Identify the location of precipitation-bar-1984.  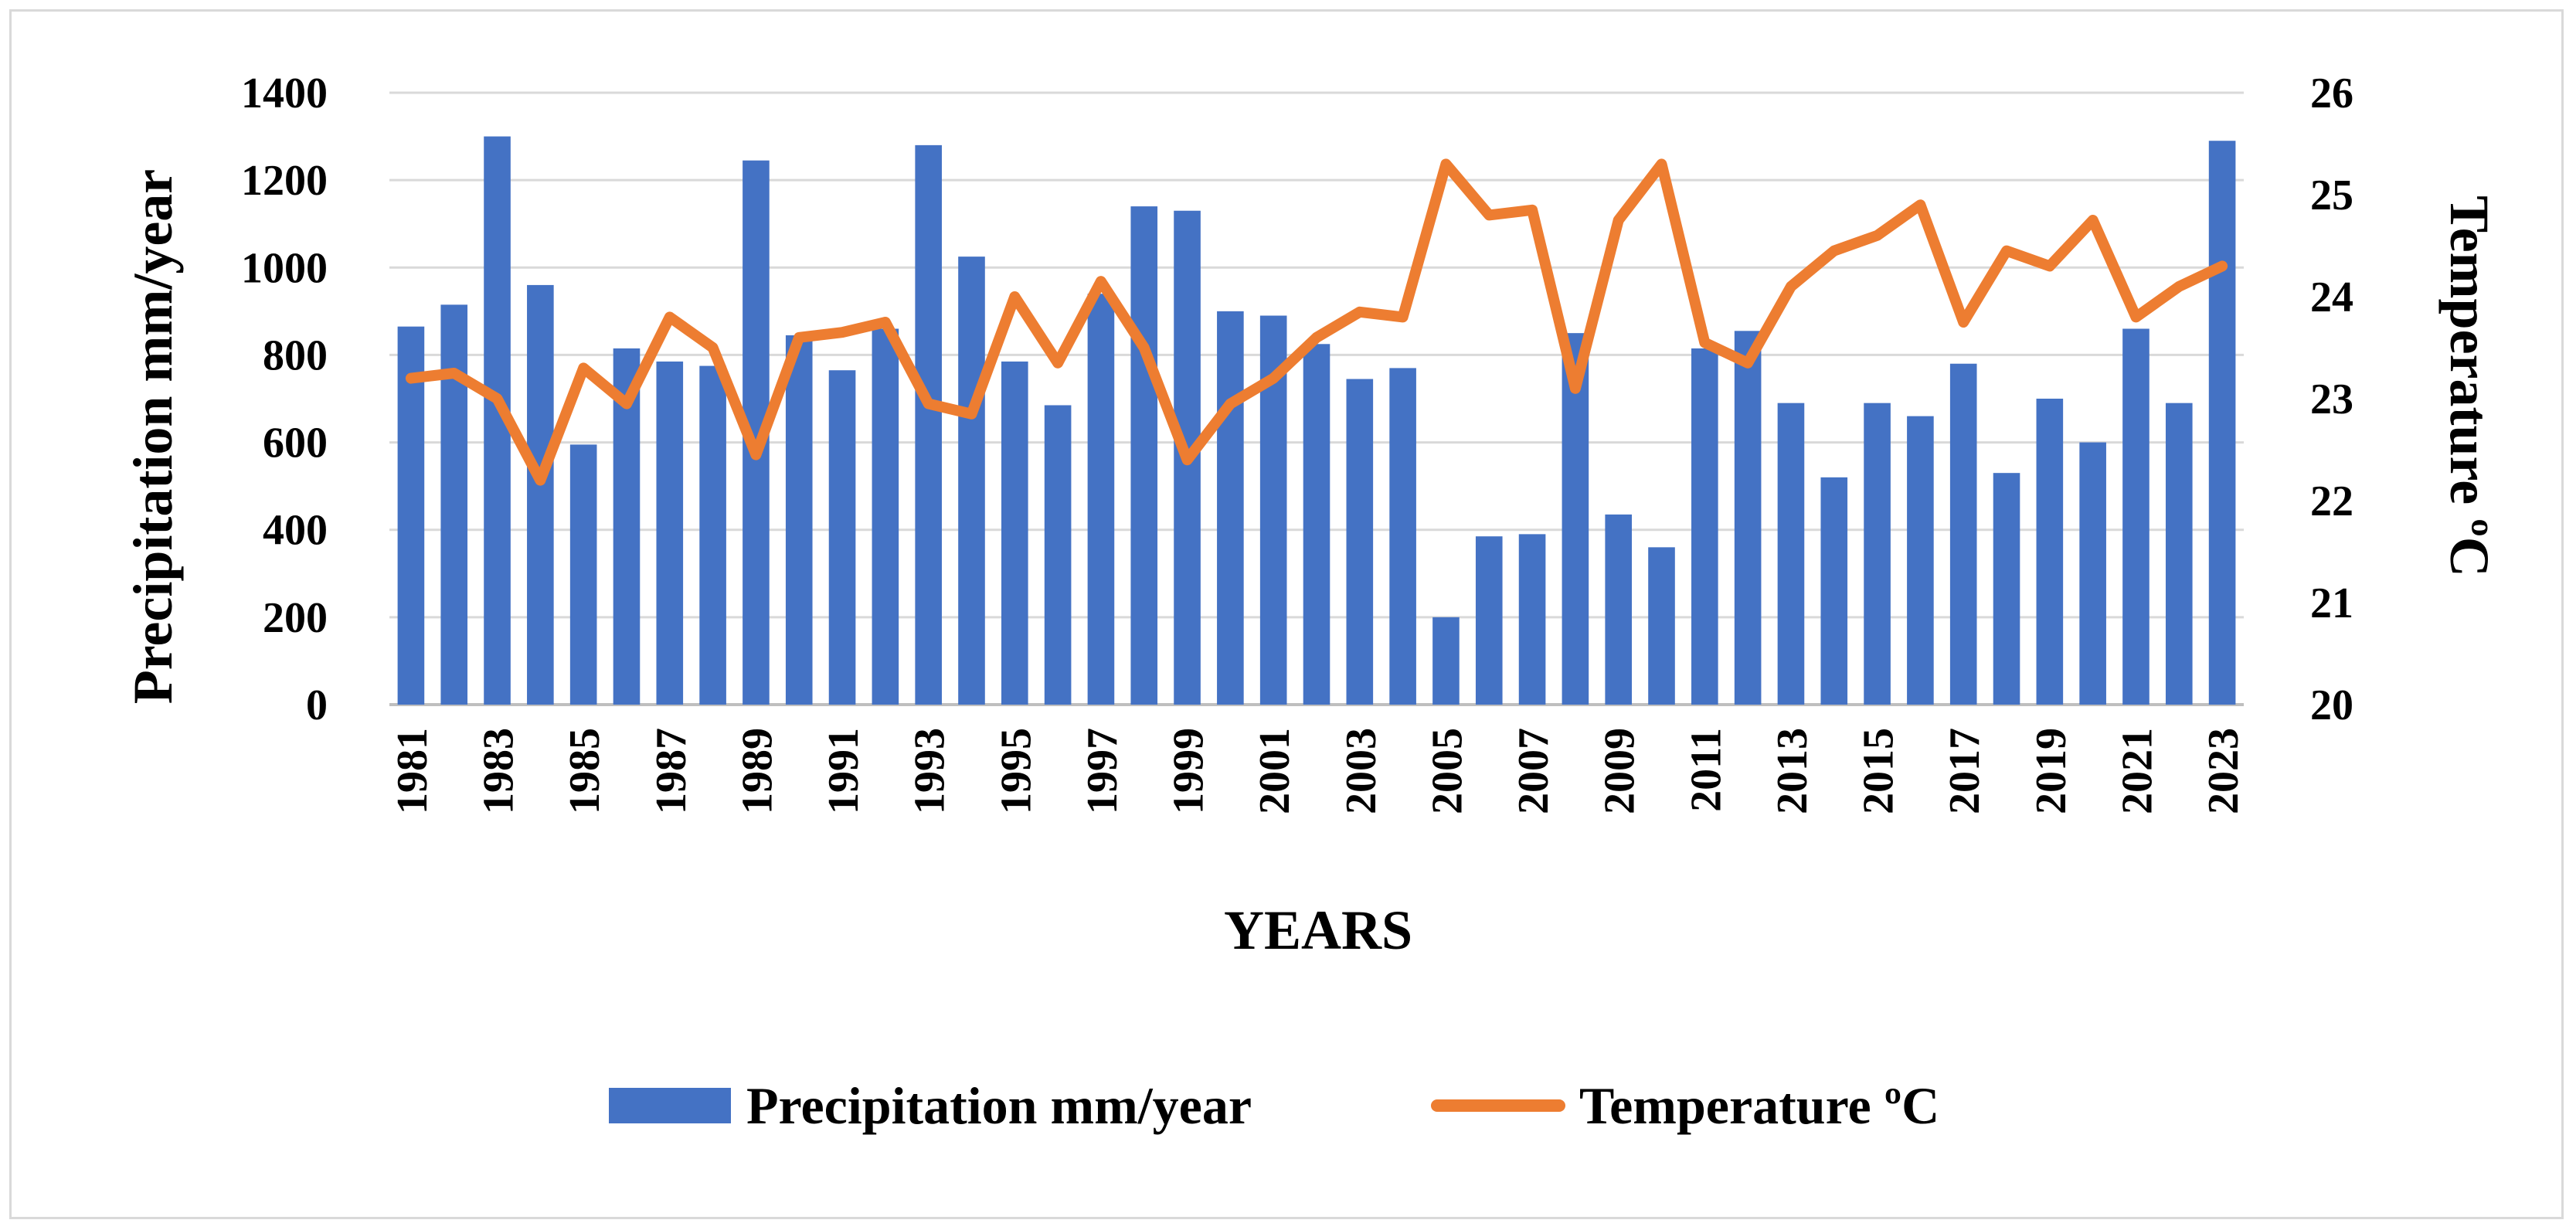
(540, 494).